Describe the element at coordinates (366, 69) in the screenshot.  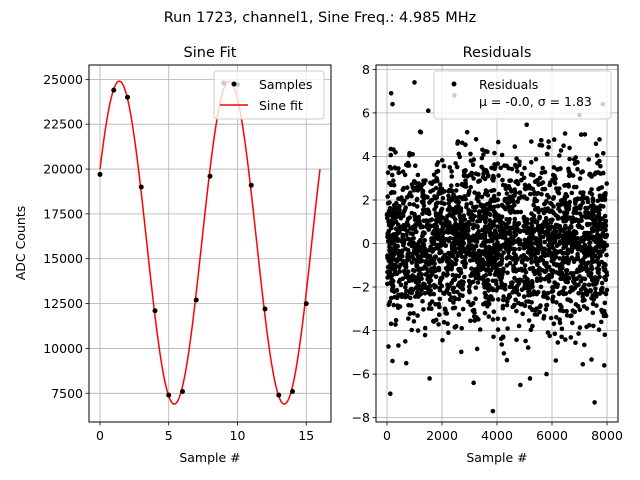
I see `residuals-ytick-label: 8` at that location.